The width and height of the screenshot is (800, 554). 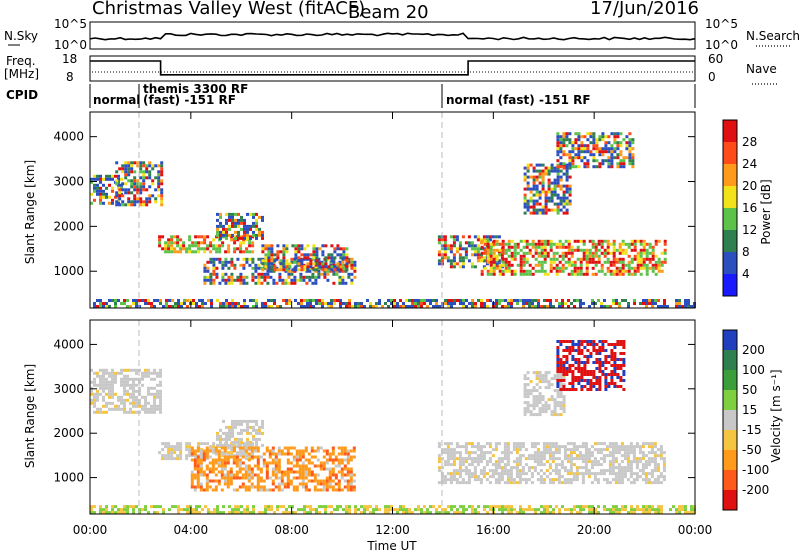 What do you see at coordinates (730, 197) in the screenshot?
I see `colorbar-swatch` at bounding box center [730, 197].